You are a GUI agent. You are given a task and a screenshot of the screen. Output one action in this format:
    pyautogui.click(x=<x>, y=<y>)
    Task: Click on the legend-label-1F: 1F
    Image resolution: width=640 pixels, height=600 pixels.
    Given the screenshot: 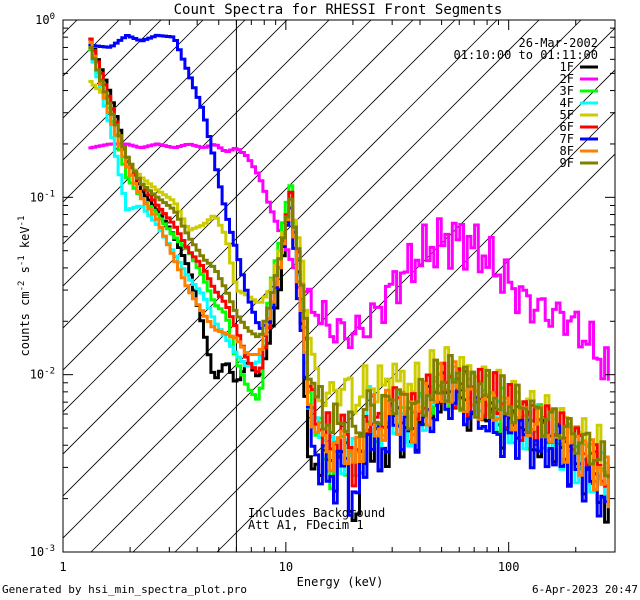 What is the action you would take?
    pyautogui.click(x=567, y=67)
    